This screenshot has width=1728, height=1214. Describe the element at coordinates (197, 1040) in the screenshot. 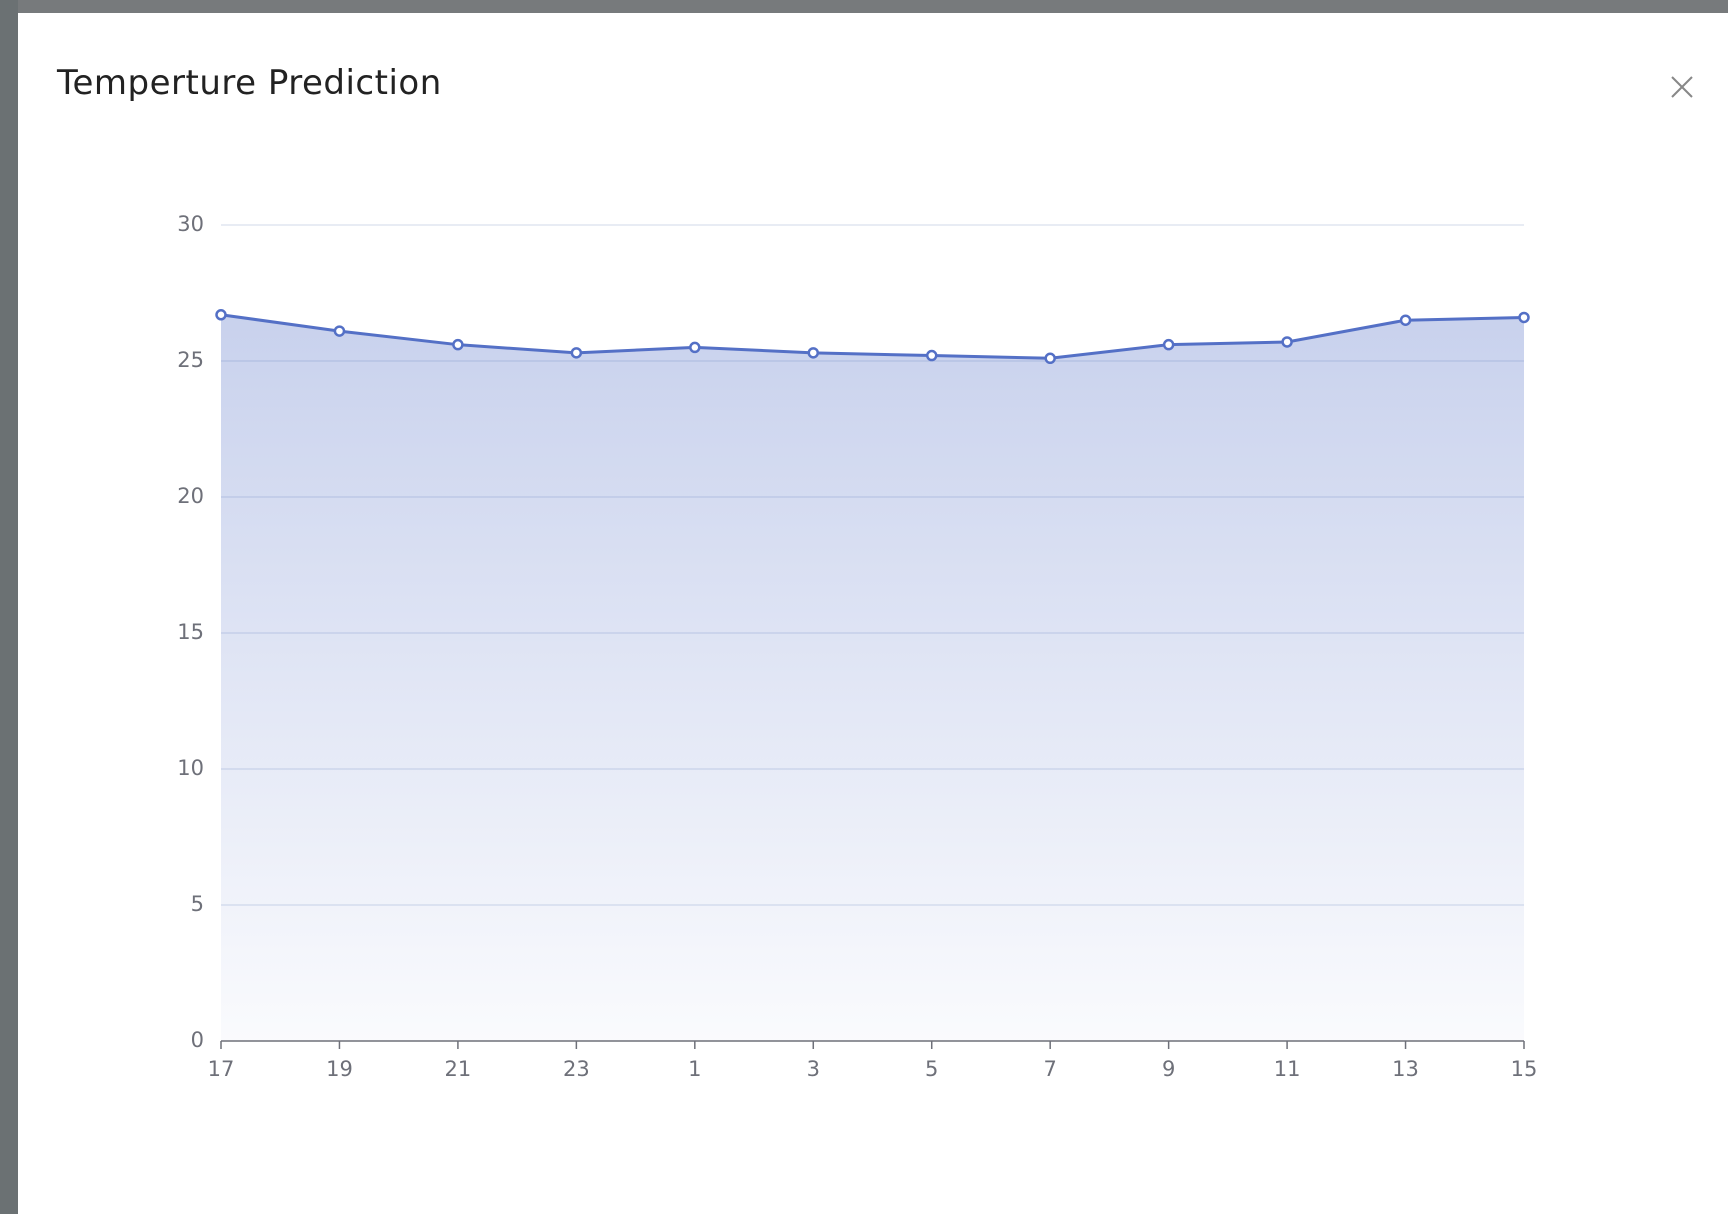

I see `y-tick-label: 0` at that location.